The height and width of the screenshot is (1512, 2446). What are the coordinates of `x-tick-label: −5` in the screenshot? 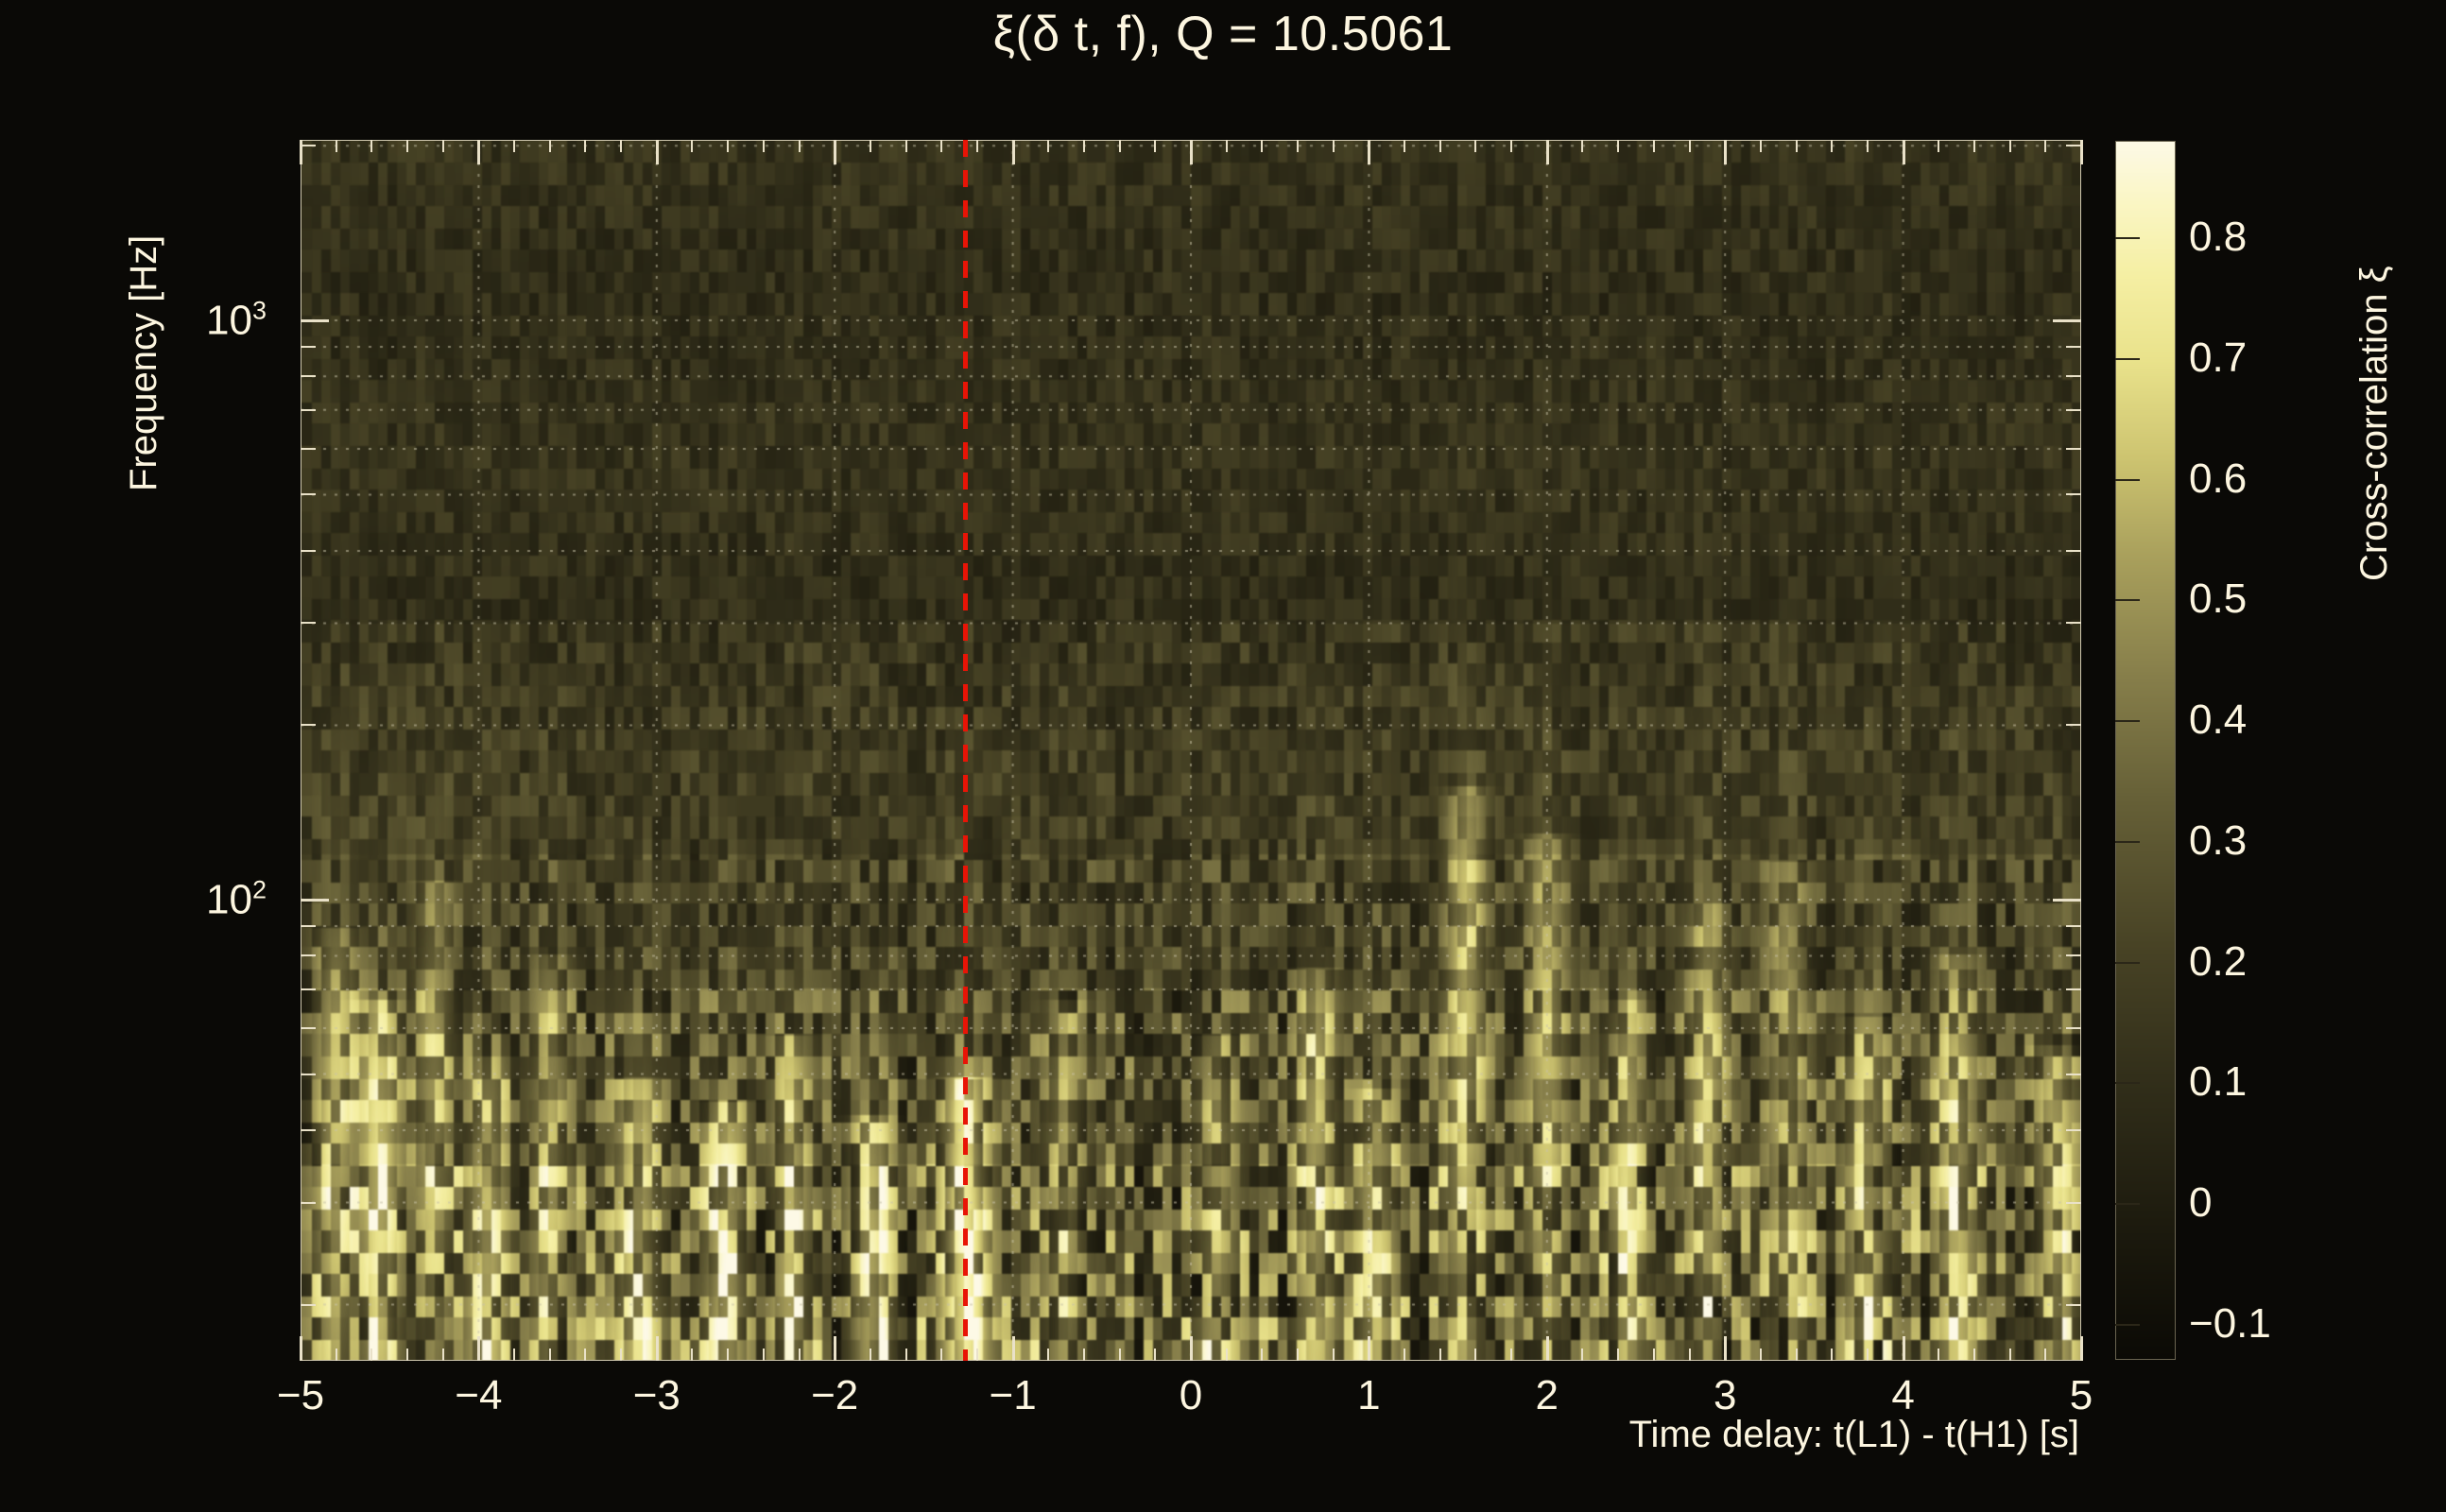 It's located at (300, 1395).